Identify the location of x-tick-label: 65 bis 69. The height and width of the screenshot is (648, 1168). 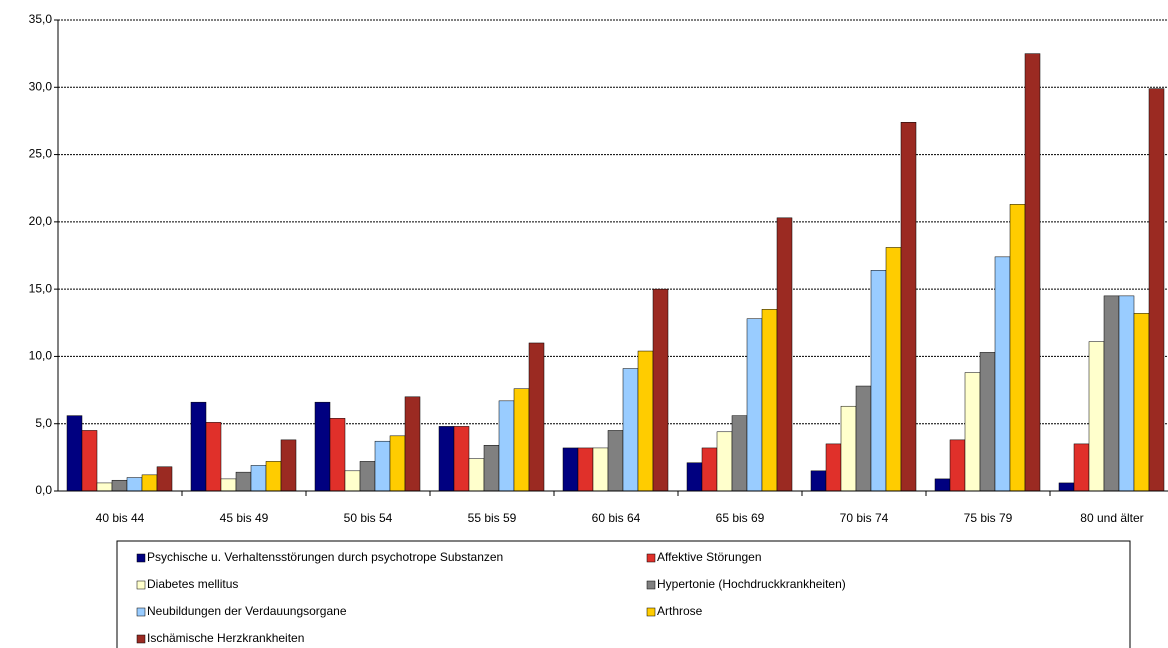
(740, 518).